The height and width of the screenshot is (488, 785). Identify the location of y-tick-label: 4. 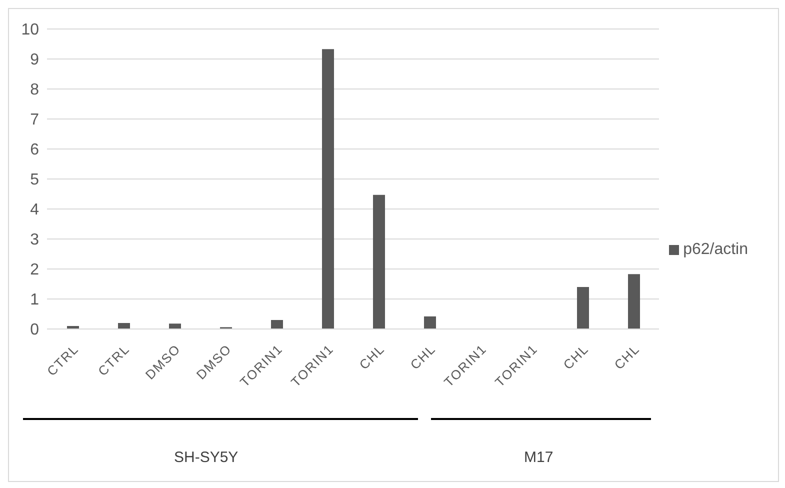
(35, 210).